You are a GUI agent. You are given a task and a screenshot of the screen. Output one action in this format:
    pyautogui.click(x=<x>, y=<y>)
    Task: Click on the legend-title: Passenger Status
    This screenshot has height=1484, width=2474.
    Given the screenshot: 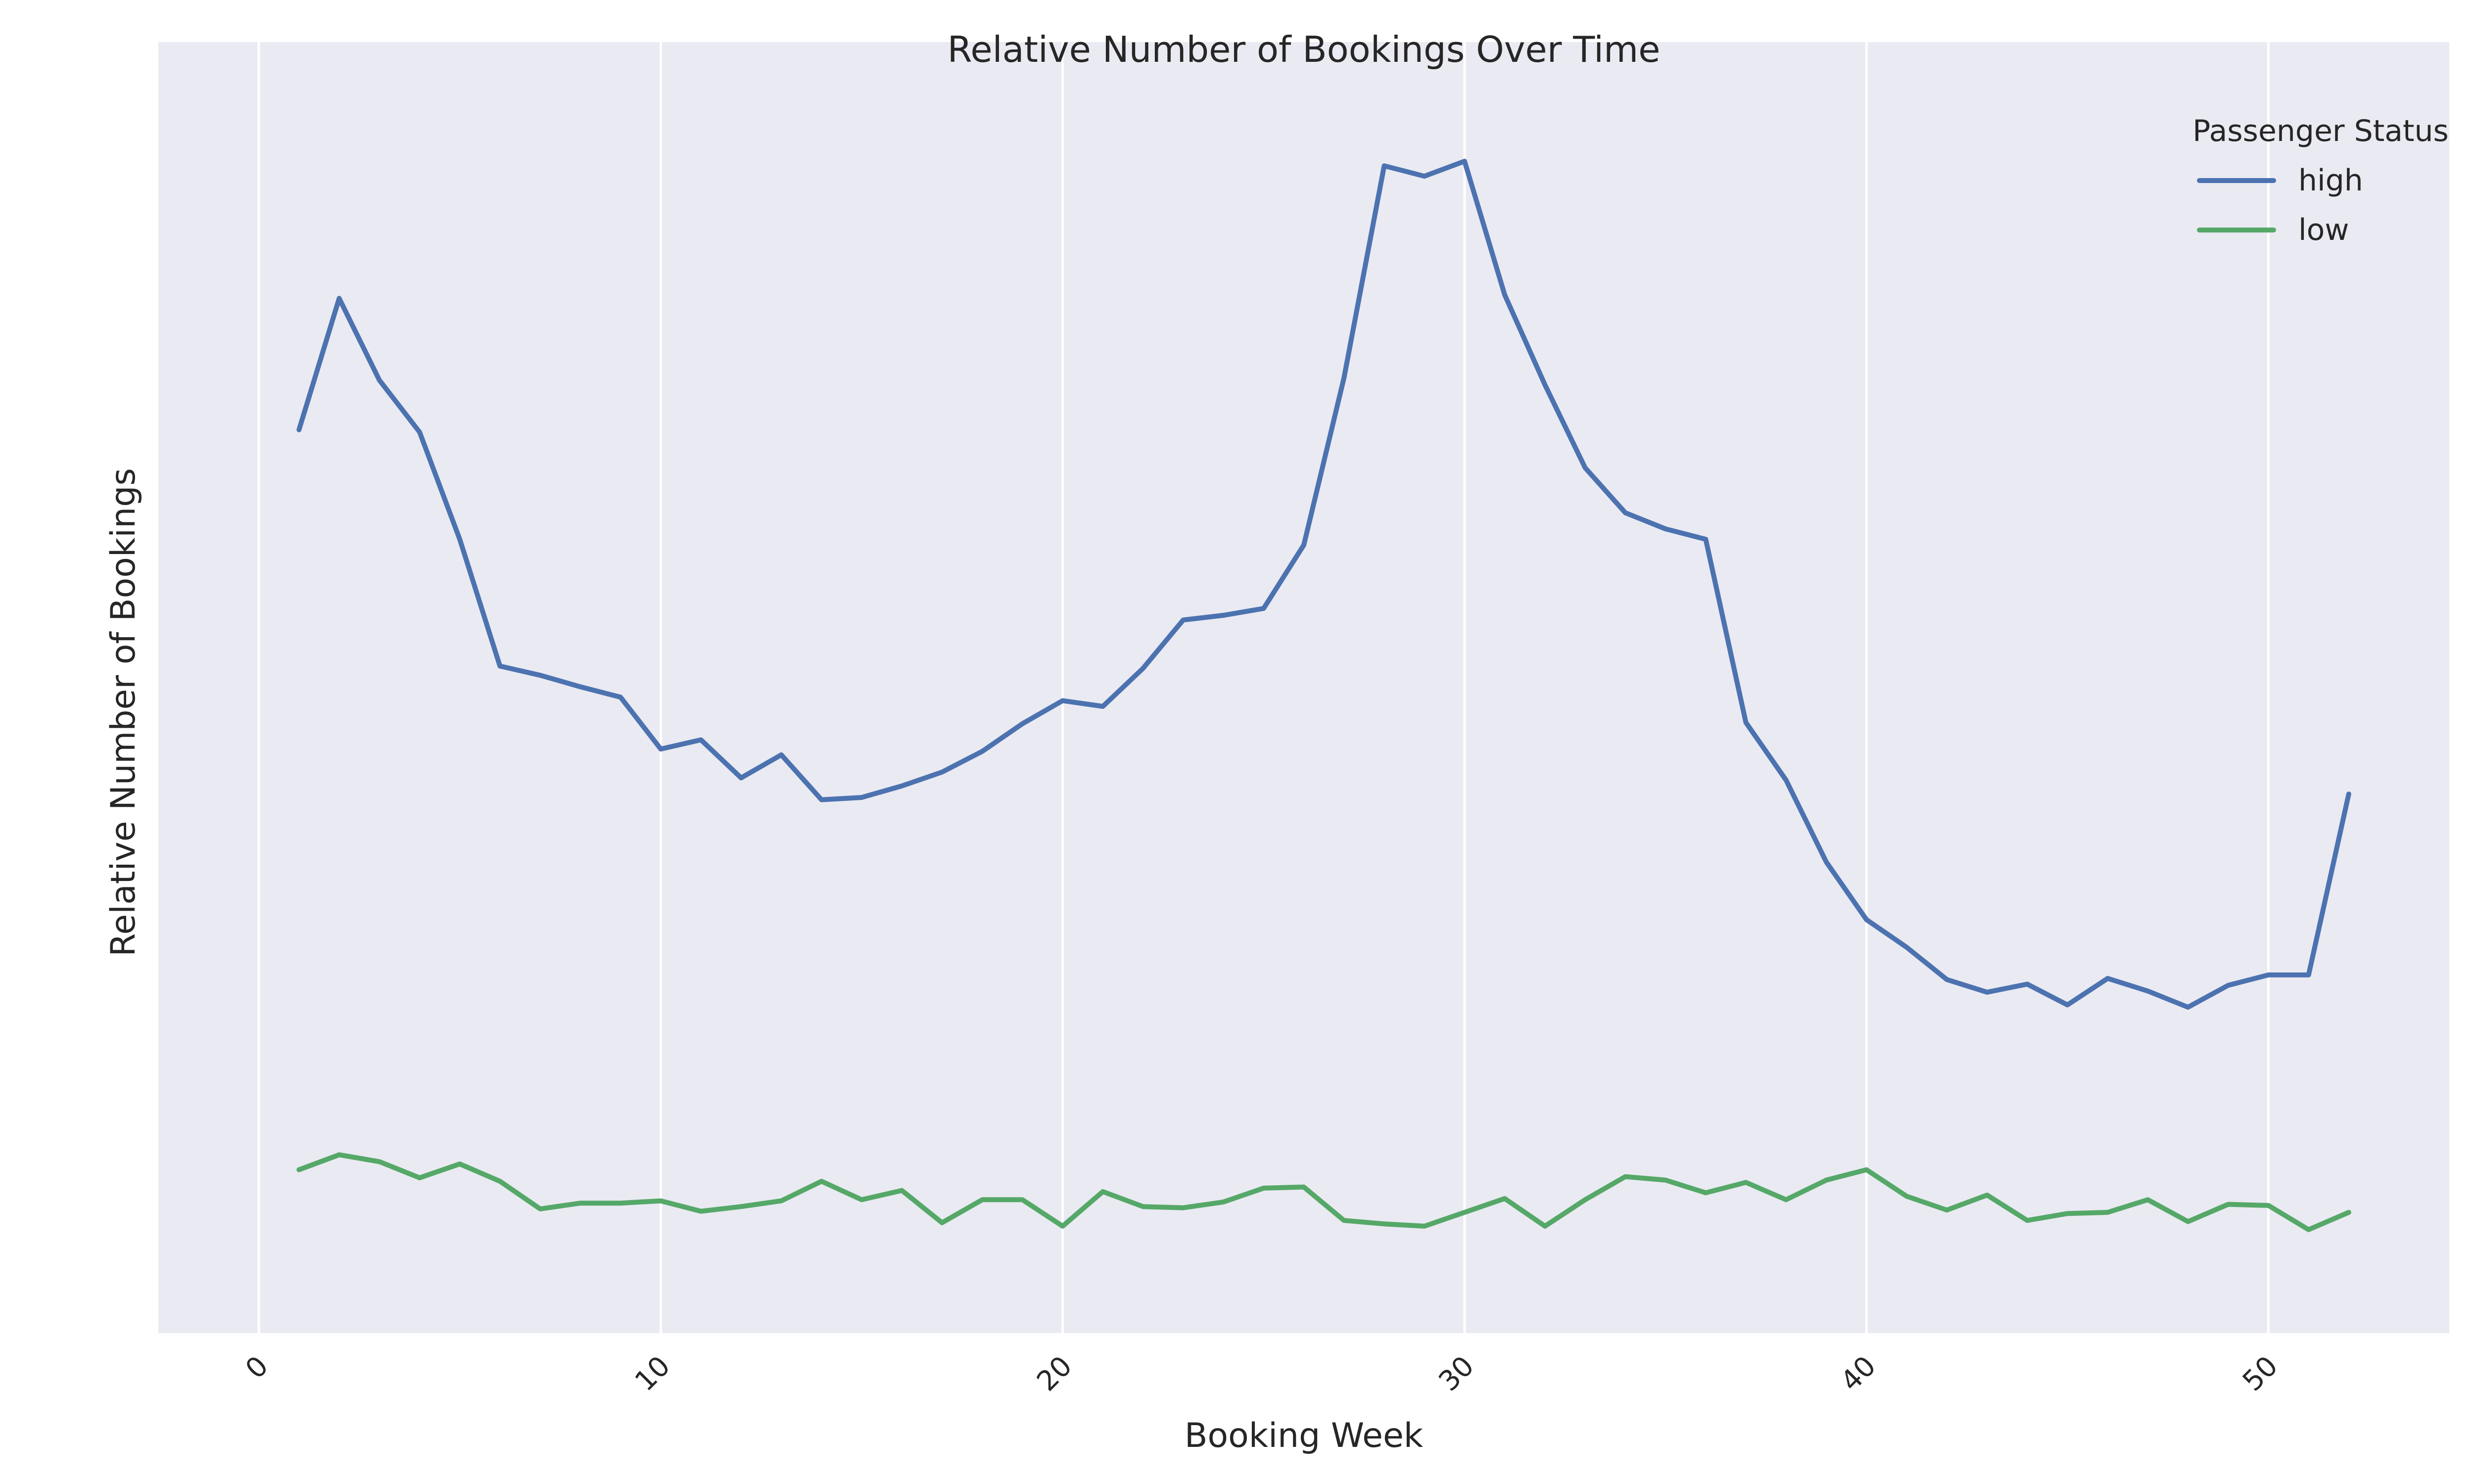 What is the action you would take?
    pyautogui.click(x=2321, y=131)
    